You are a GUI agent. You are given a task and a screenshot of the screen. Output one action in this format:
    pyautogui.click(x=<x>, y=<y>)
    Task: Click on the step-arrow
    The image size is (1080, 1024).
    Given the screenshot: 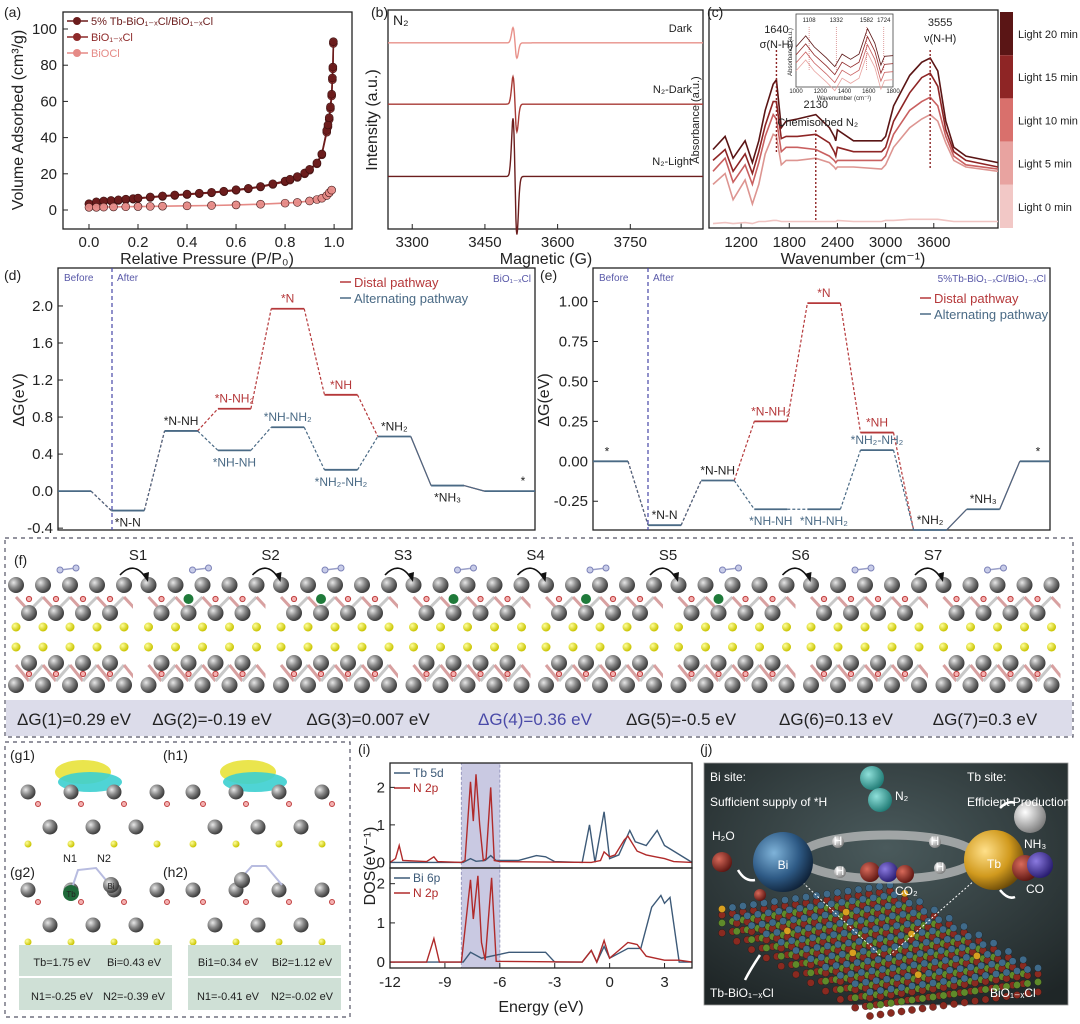 What is the action you would take?
    pyautogui.click(x=530, y=573)
    